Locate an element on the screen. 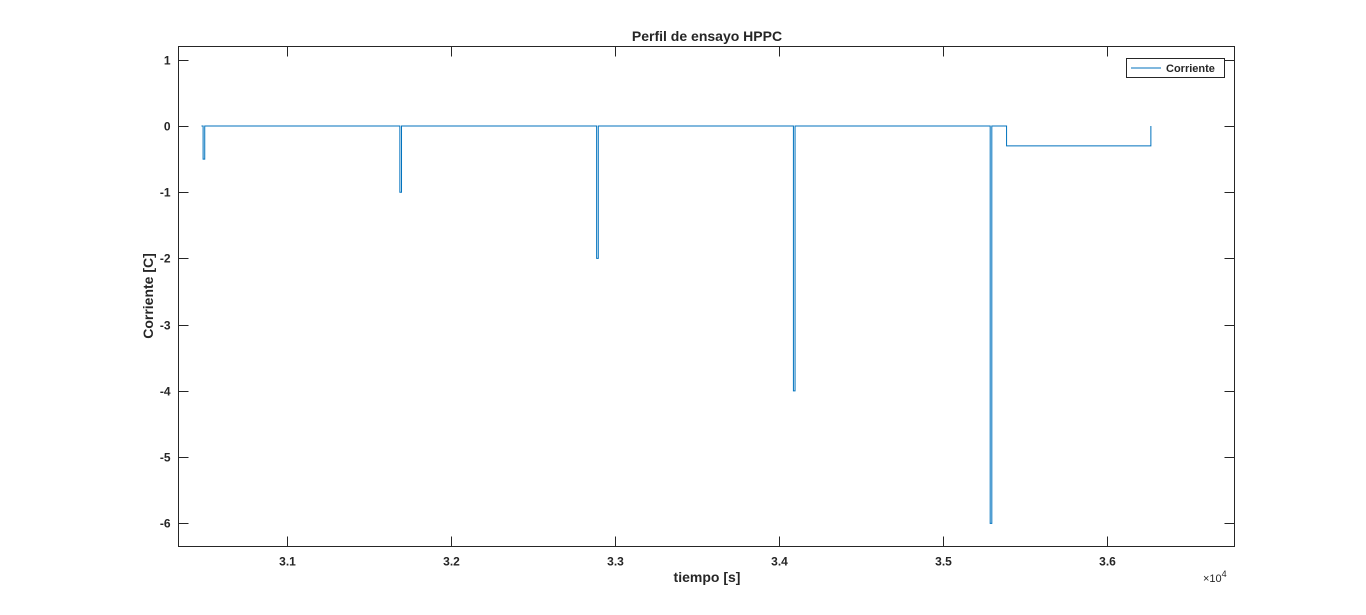 The height and width of the screenshot is (615, 1366). x-tick-label: 3.1 is located at coordinates (287, 562).